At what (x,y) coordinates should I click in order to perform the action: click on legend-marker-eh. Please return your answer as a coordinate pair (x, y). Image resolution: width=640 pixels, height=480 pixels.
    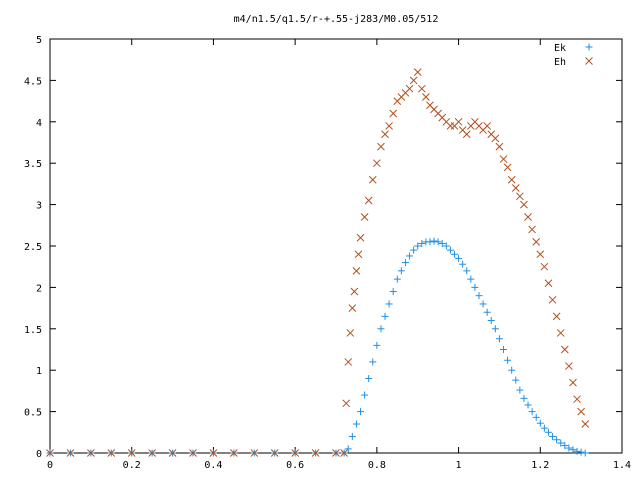
    Looking at the image, I should click on (589, 61).